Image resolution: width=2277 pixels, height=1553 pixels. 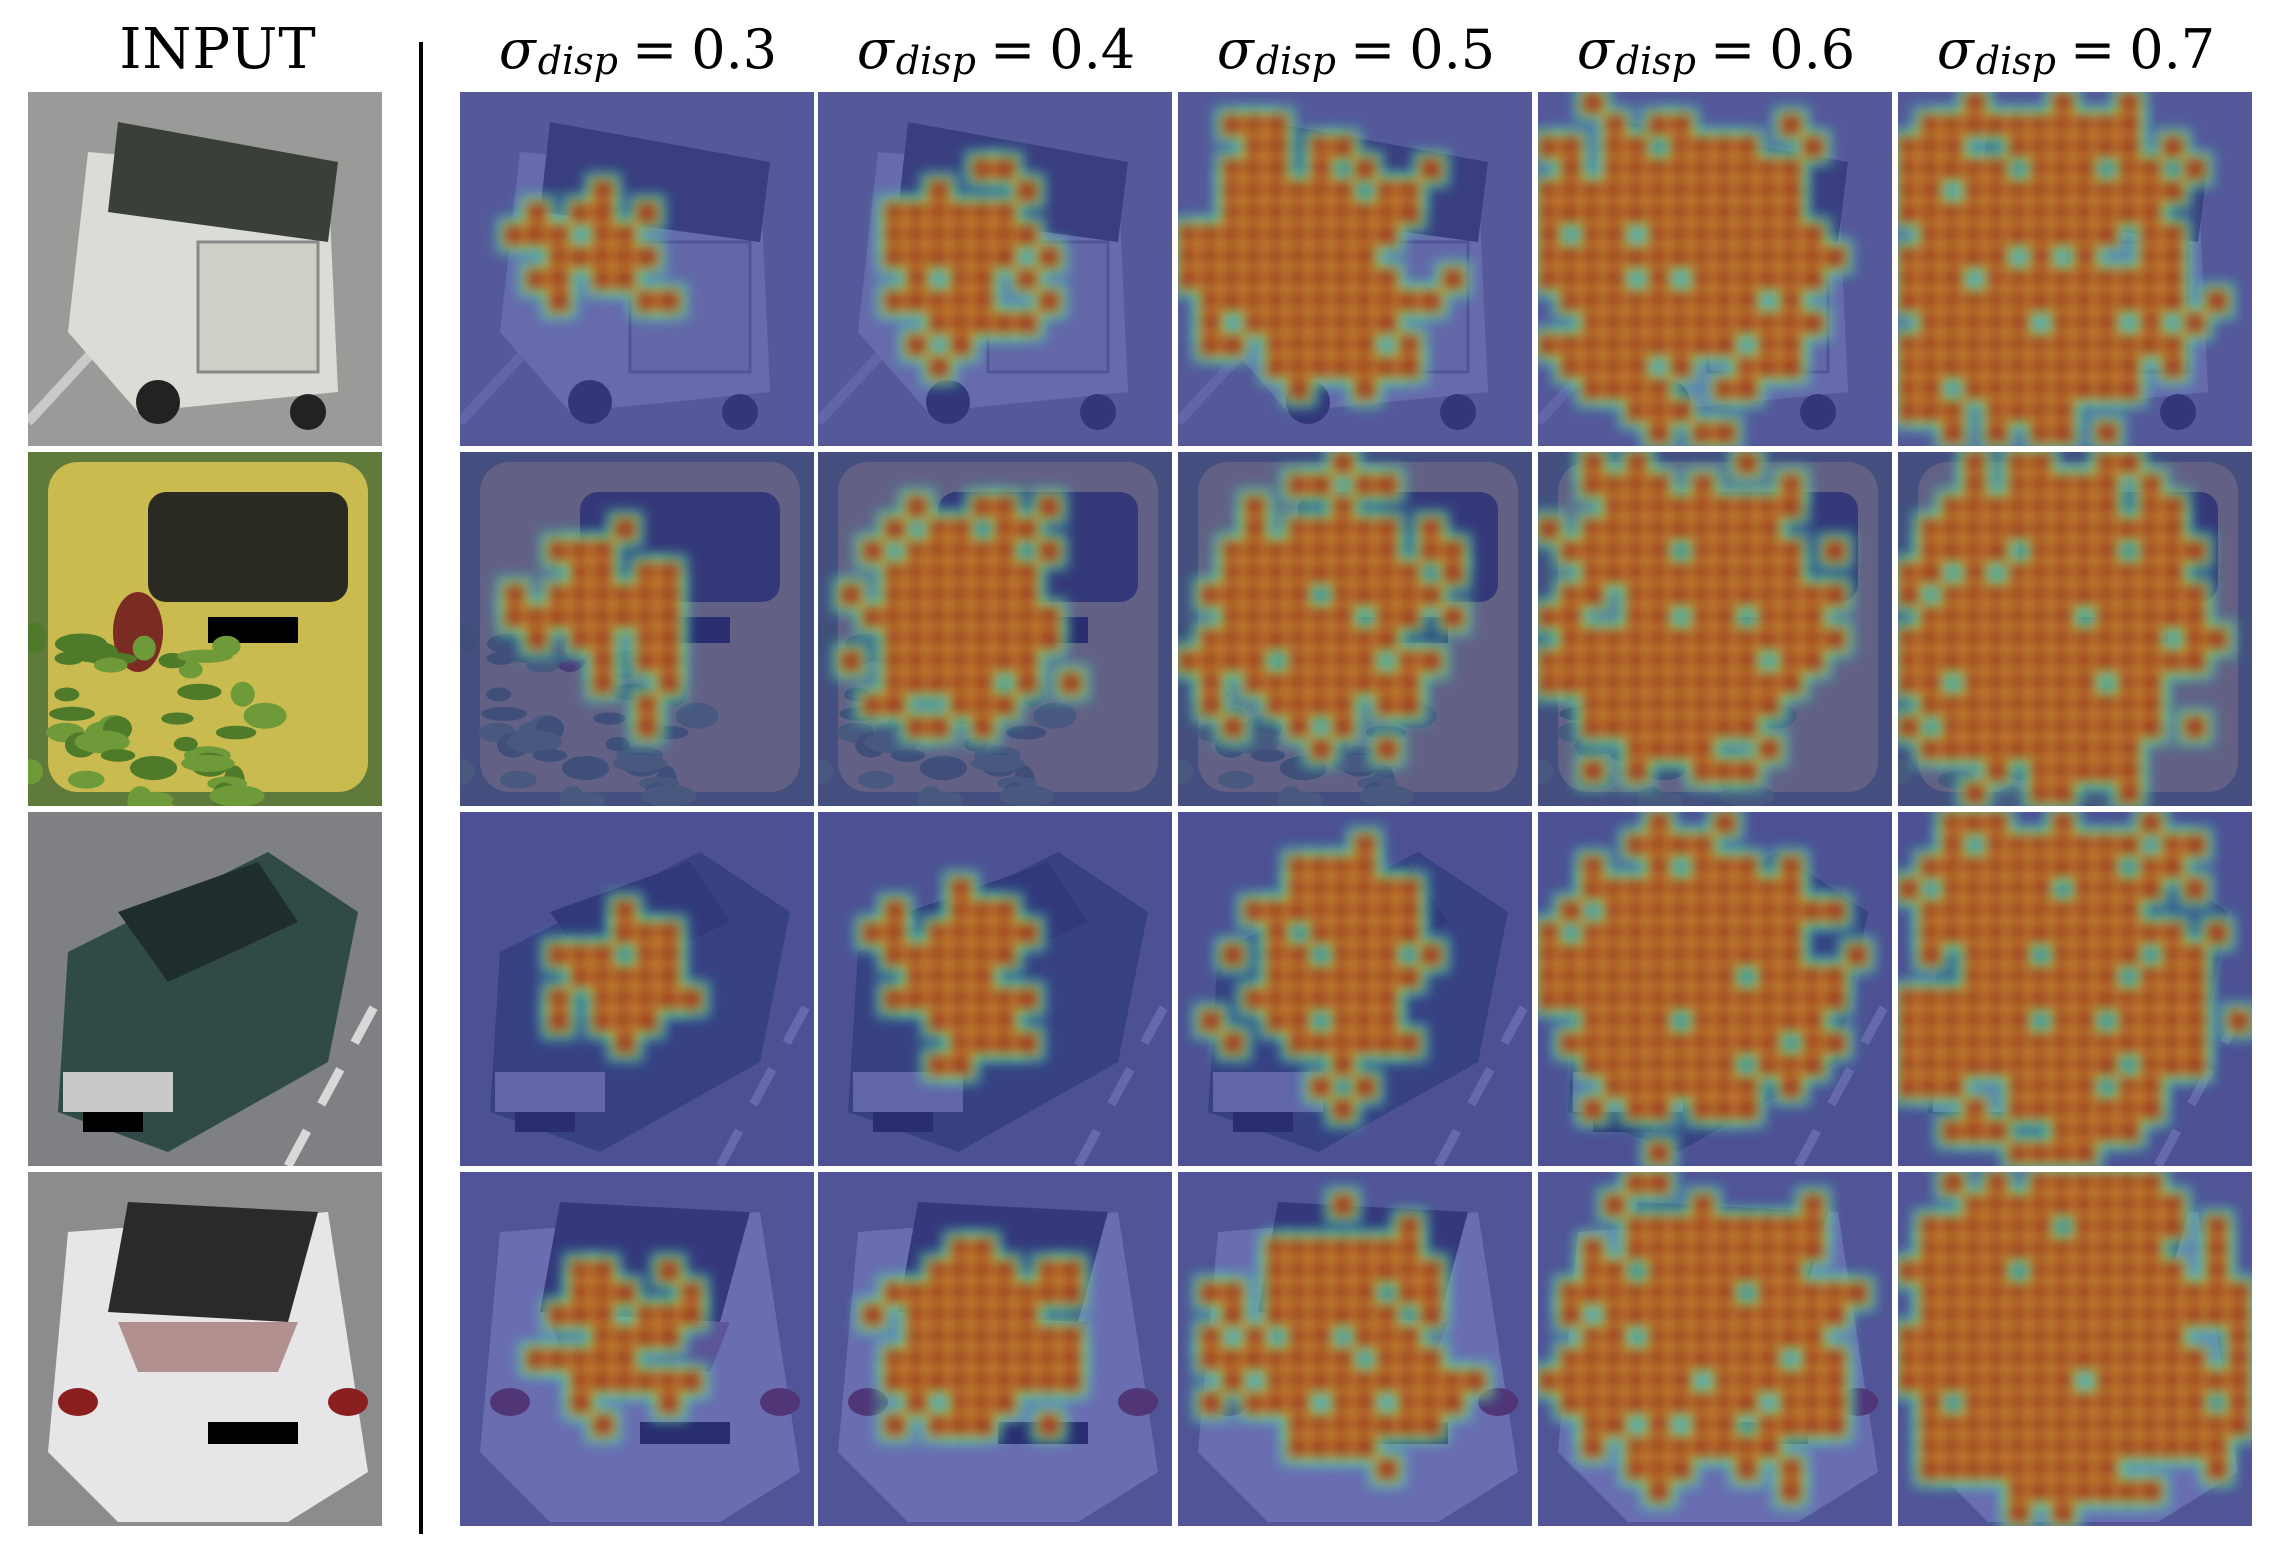 I want to click on column-header-input: INPUT, so click(x=218, y=49).